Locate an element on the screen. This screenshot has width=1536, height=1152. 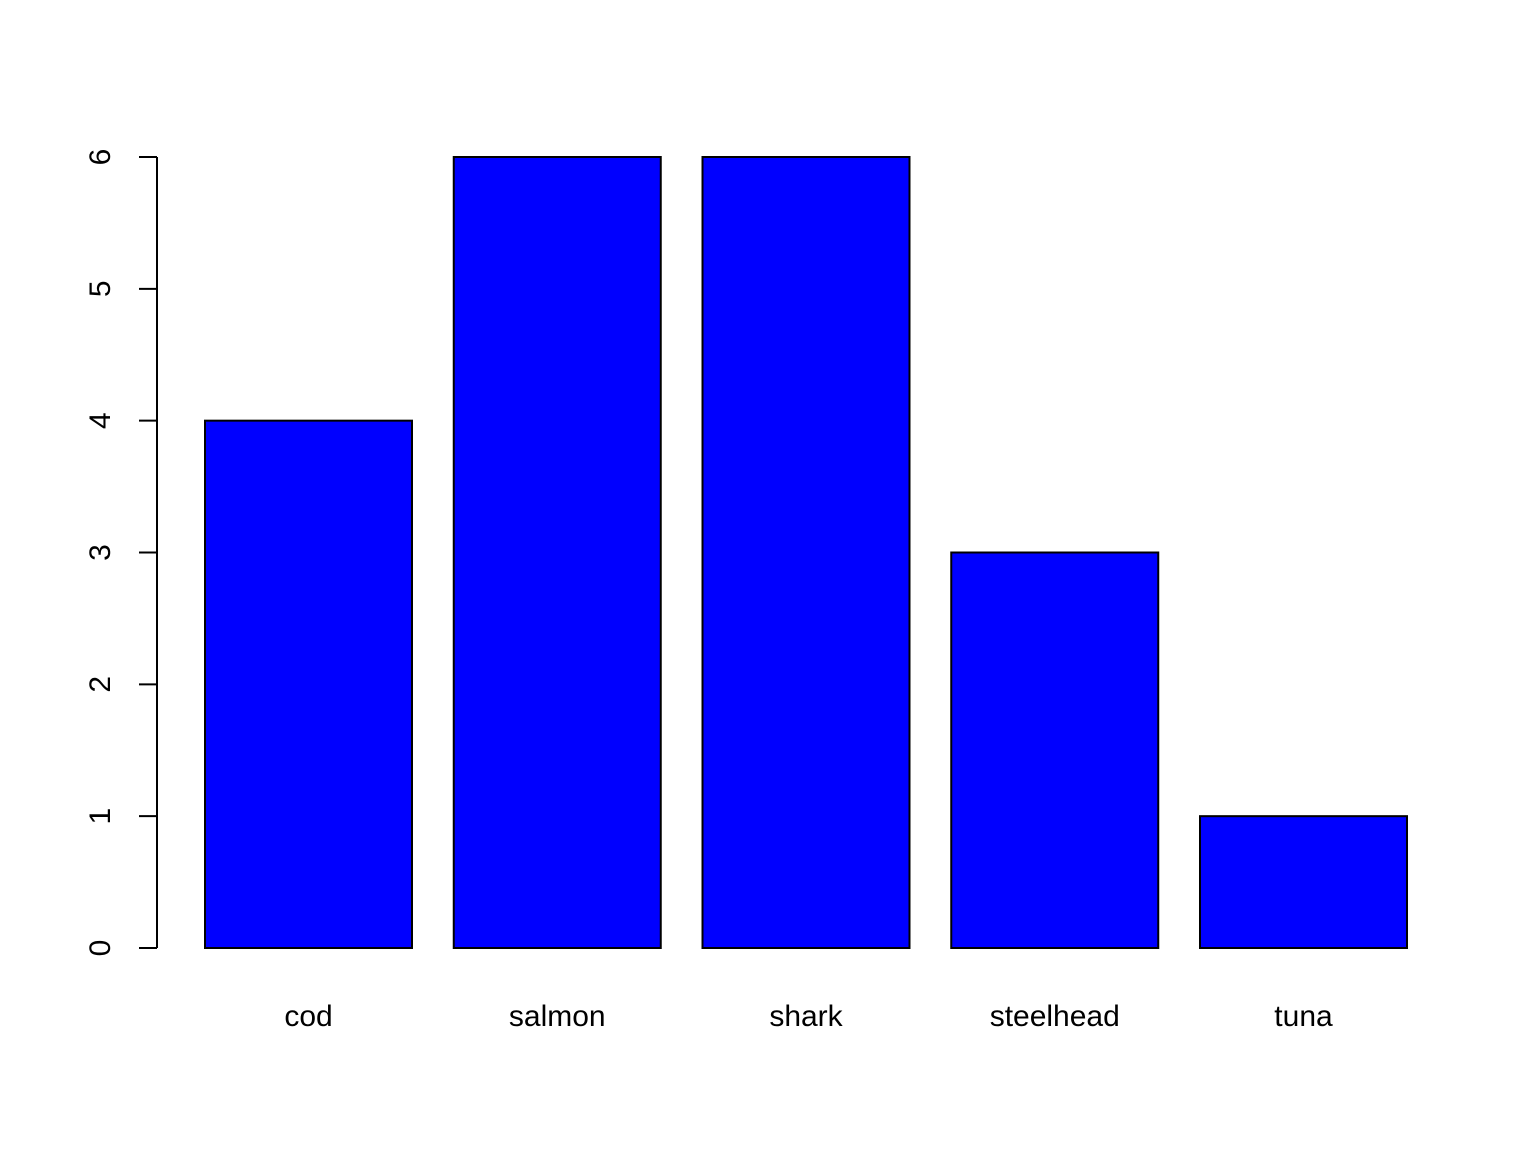
y-tick-label: 2 is located at coordinates (100, 684).